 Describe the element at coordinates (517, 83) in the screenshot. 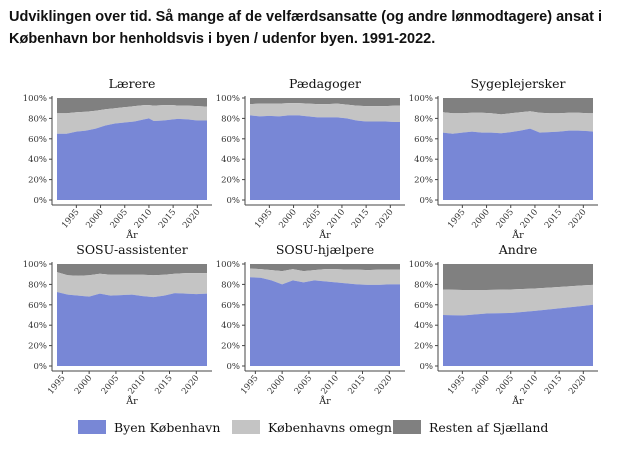

I see `panel-title: Sygeplejersker` at that location.